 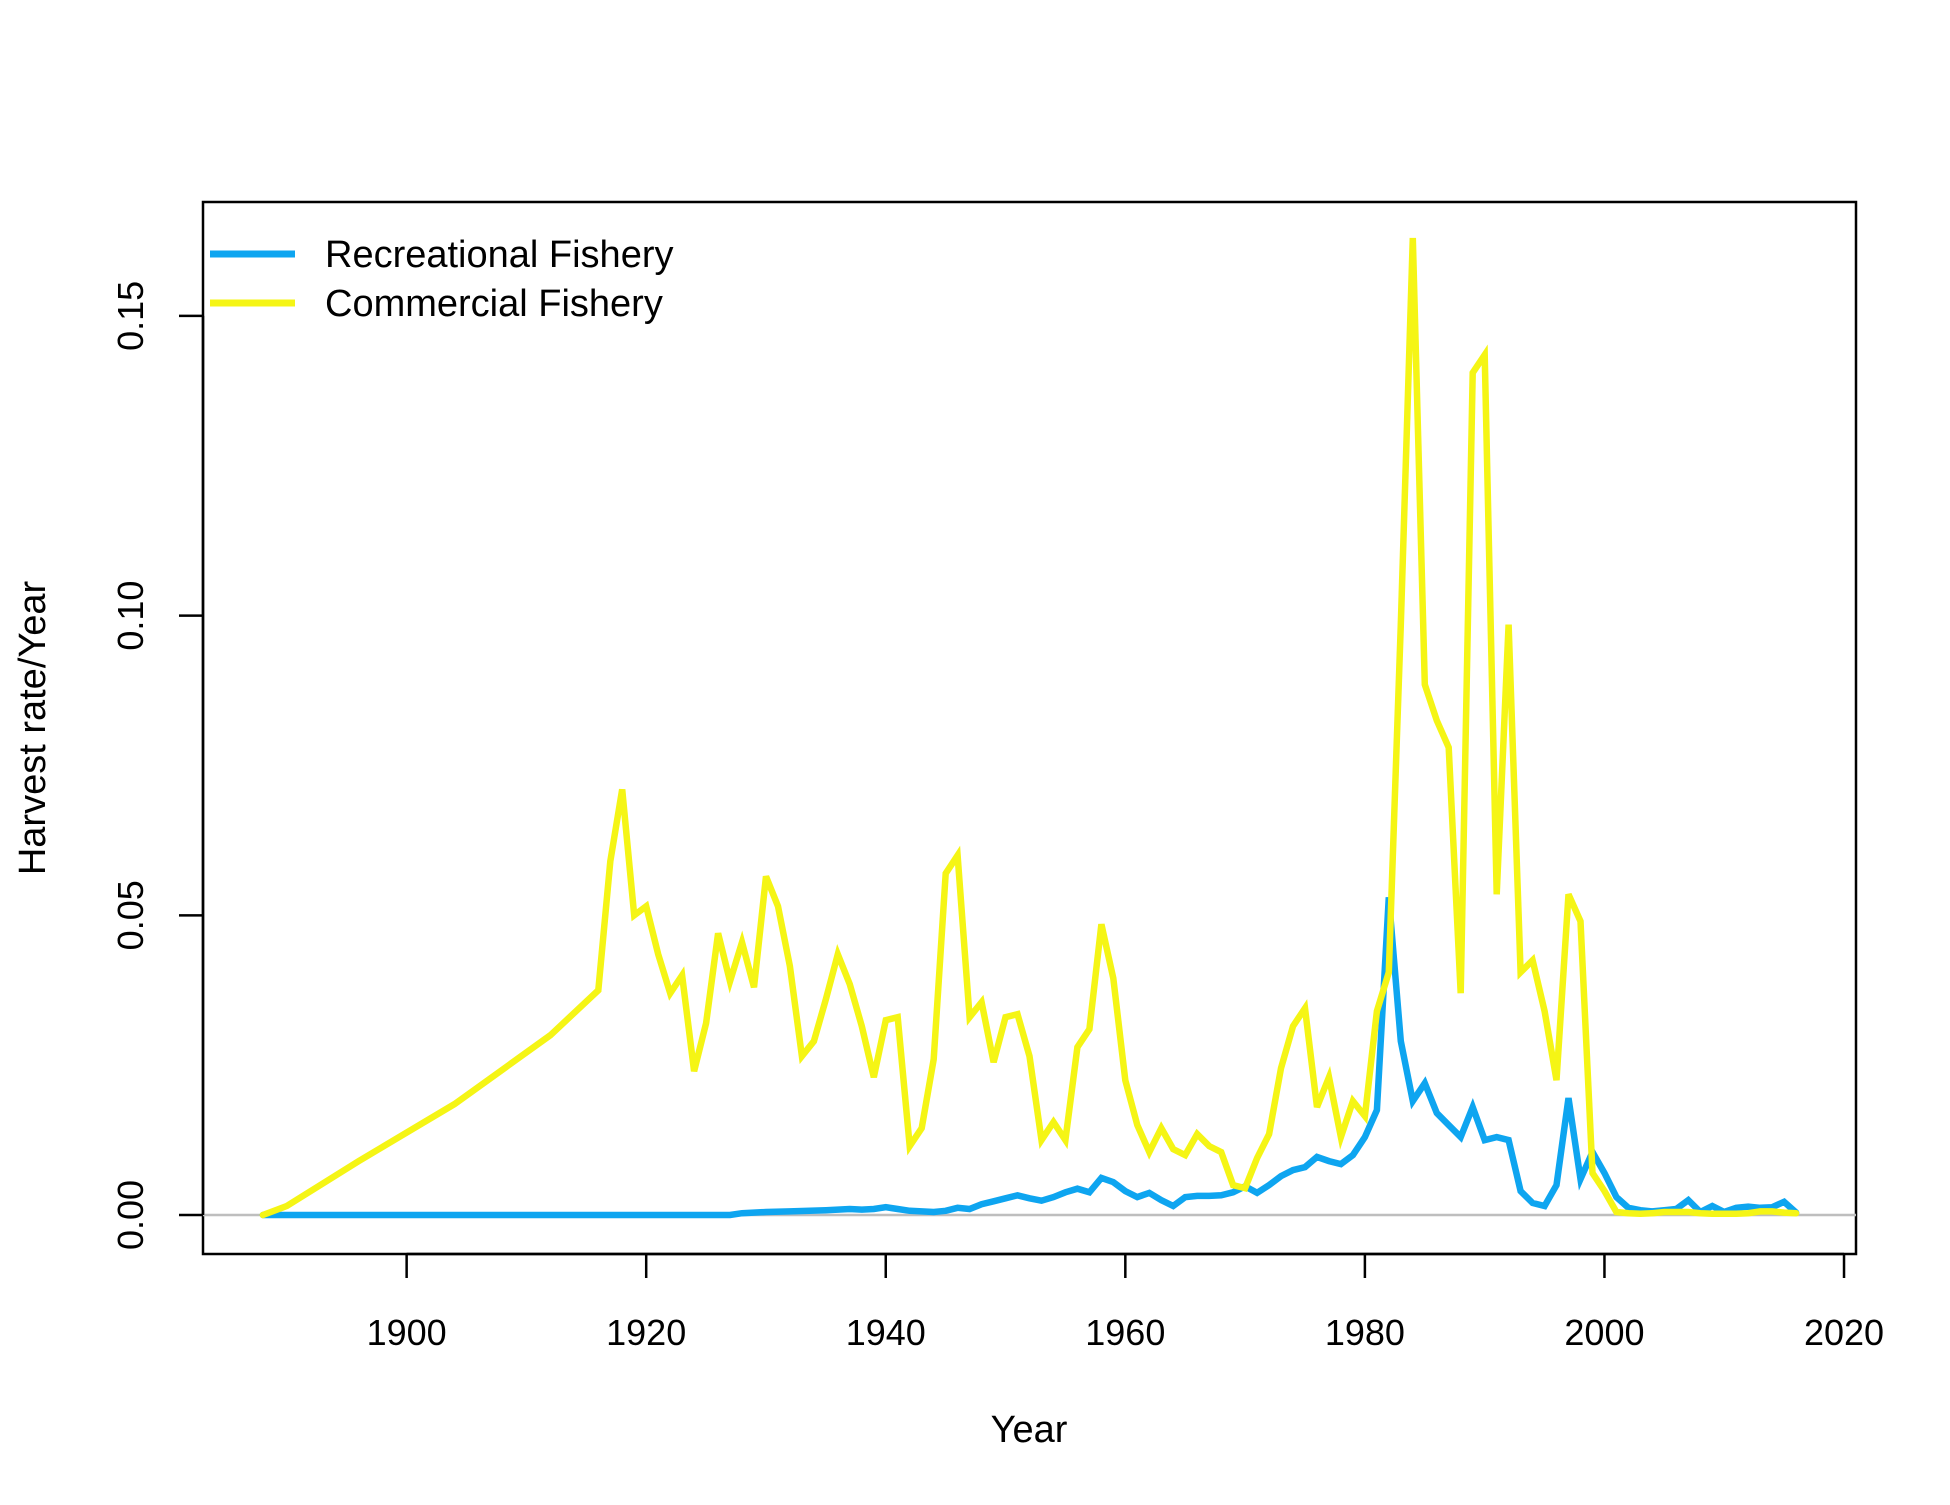 I want to click on y-tick-label: 0.00, so click(x=130, y=1215).